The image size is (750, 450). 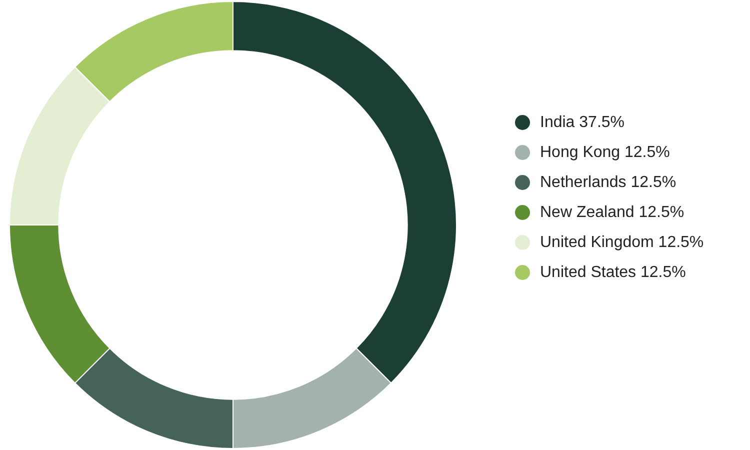 What do you see at coordinates (605, 153) in the screenshot?
I see `legend-label: Hong Kong 12.5%` at bounding box center [605, 153].